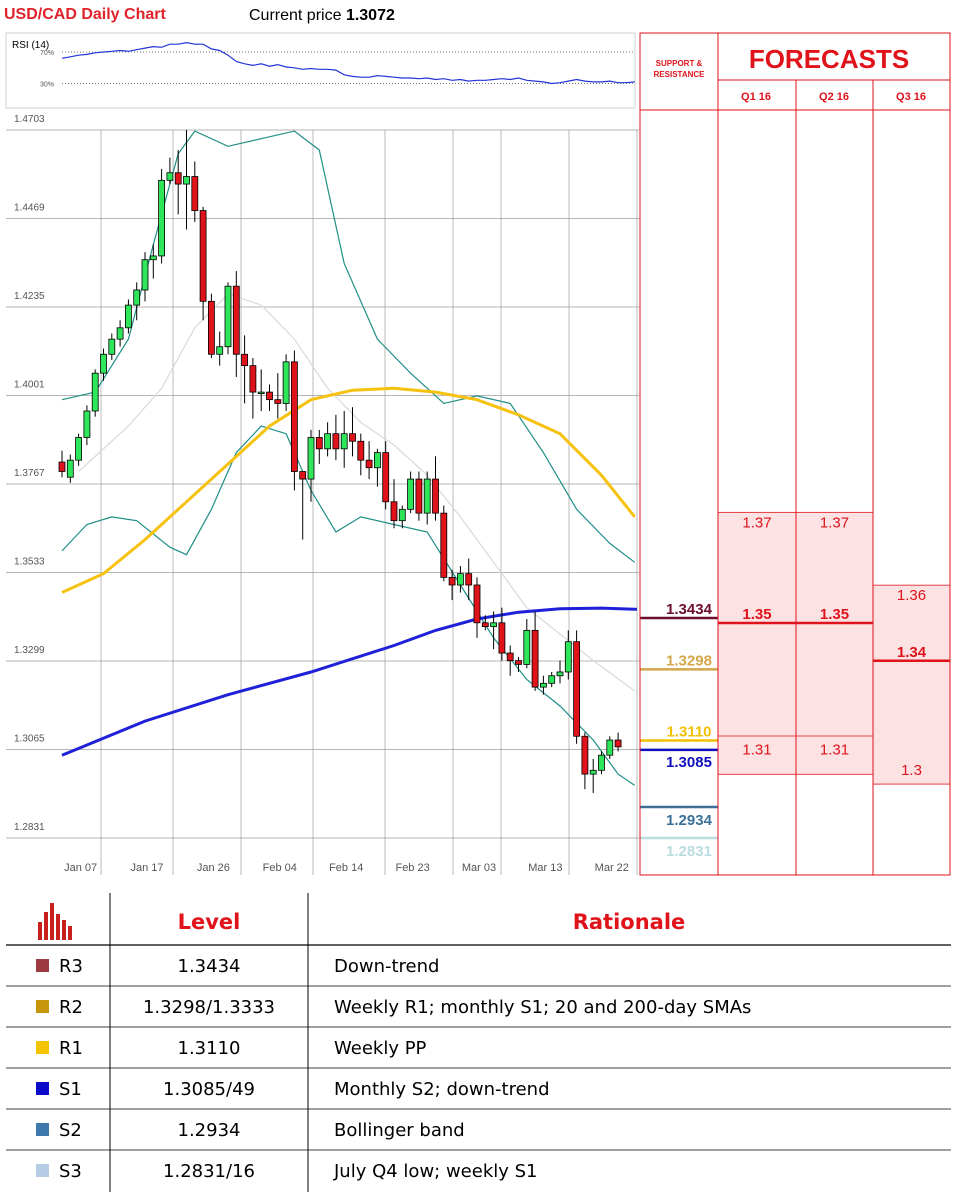  I want to click on rsi-panel: RSI (14) 70% 30%, so click(320, 70).